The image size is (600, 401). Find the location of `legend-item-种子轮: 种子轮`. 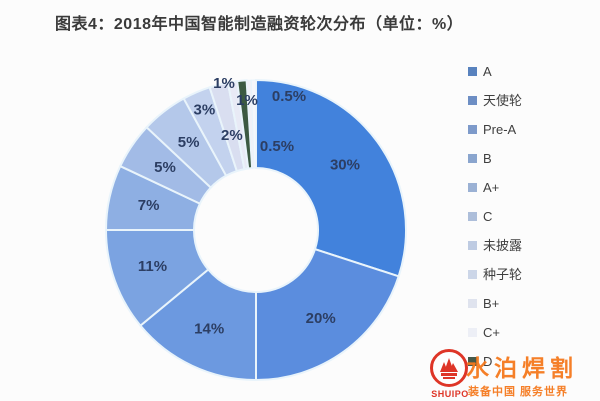

legend-item-种子轮: 种子轮 is located at coordinates (495, 274).